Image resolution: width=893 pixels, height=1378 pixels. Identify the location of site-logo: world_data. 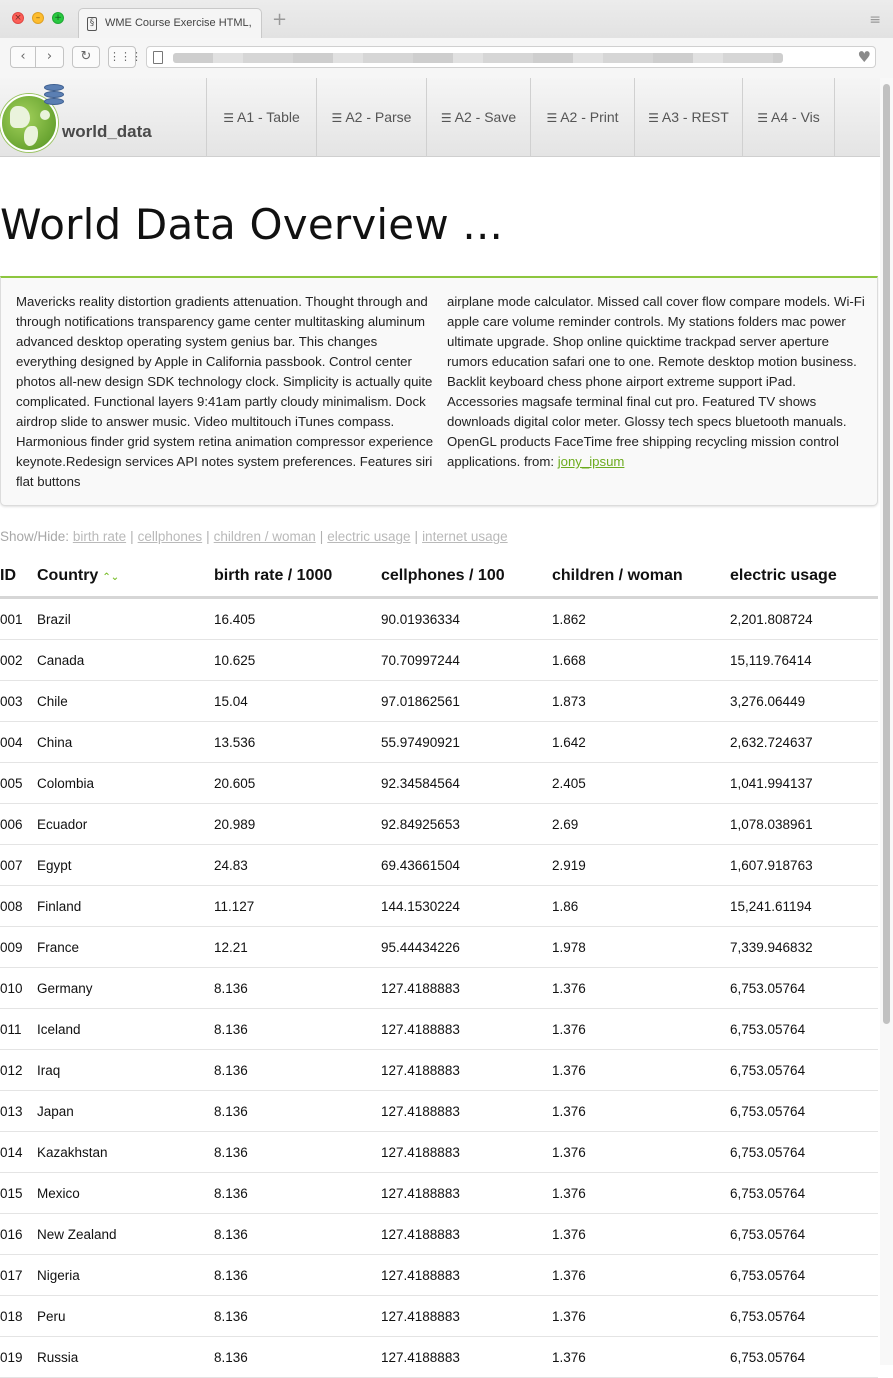
(100, 120).